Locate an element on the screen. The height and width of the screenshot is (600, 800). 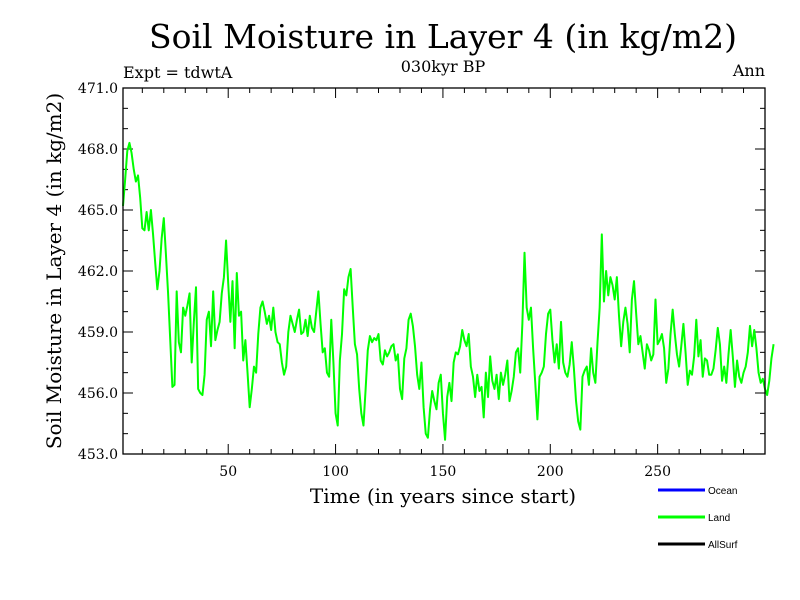
season-label: Ann is located at coordinates (748, 70).